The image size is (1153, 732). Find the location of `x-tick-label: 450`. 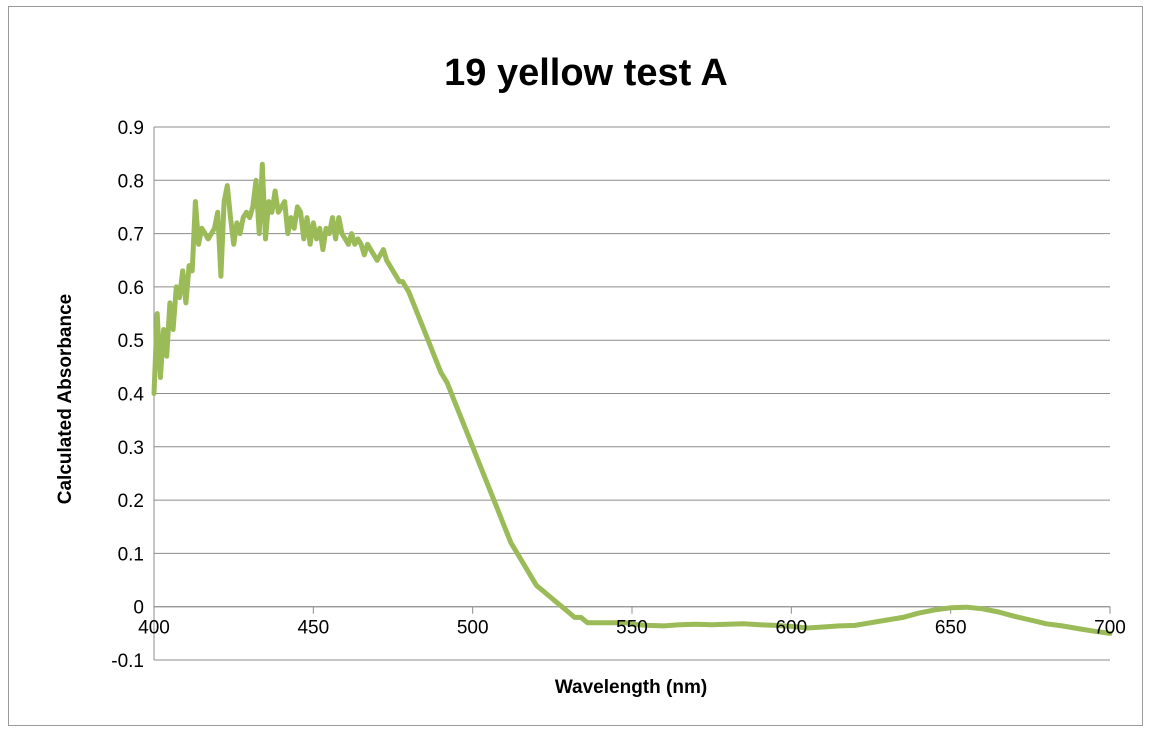

x-tick-label: 450 is located at coordinates (313, 628).